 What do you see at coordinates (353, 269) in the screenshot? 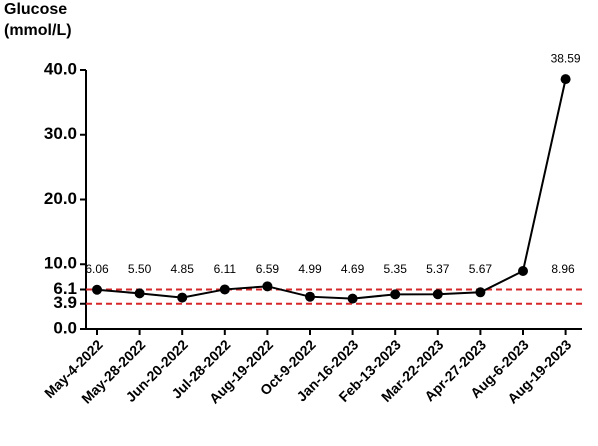
I see `value-label: 4.69` at bounding box center [353, 269].